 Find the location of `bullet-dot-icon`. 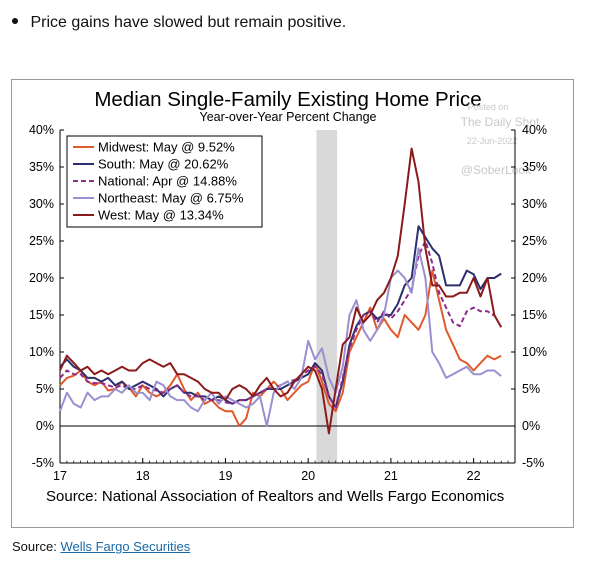

bullet-dot-icon is located at coordinates (15, 20).